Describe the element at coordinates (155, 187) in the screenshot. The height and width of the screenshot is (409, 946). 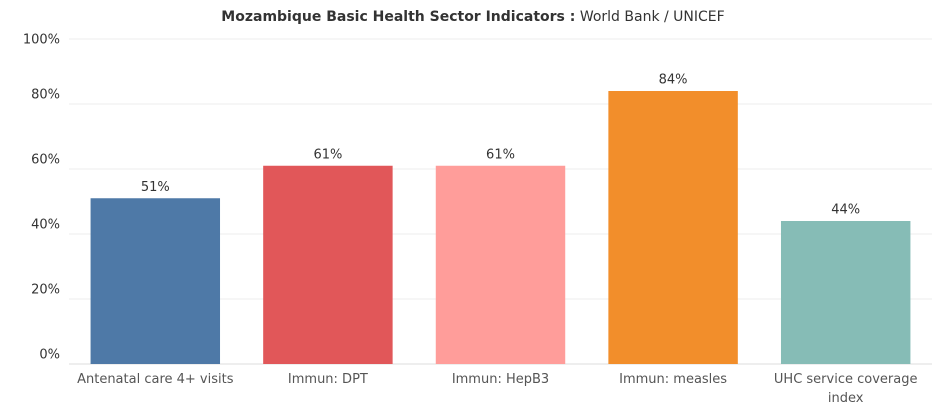
I see `value-label: 51%` at that location.